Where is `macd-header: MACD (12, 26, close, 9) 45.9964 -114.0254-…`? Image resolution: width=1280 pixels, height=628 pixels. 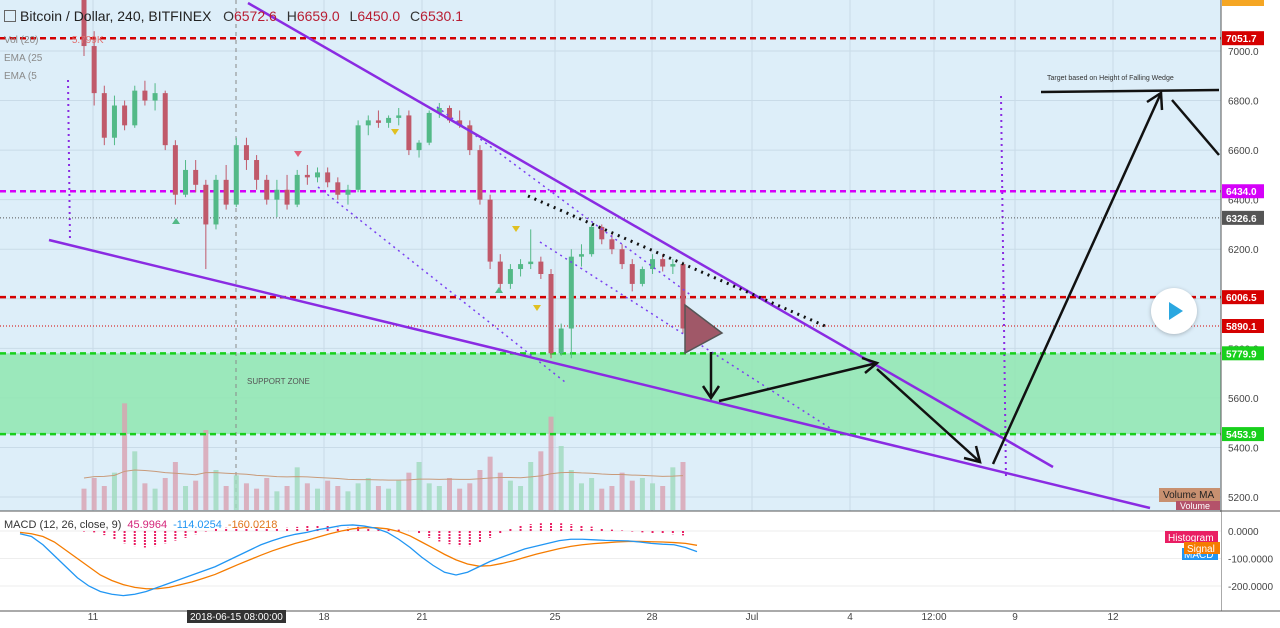
macd-header: MACD (12, 26, close, 9) 45.9964 -114.0254-… is located at coordinates (140, 525).